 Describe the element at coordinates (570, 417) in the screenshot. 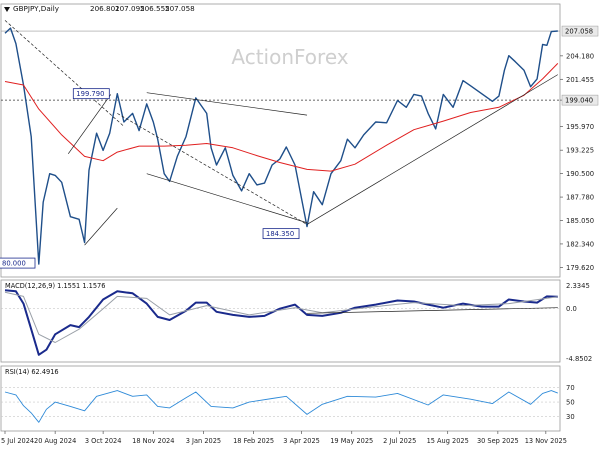

I see `rsi-tick-label: 30` at that location.